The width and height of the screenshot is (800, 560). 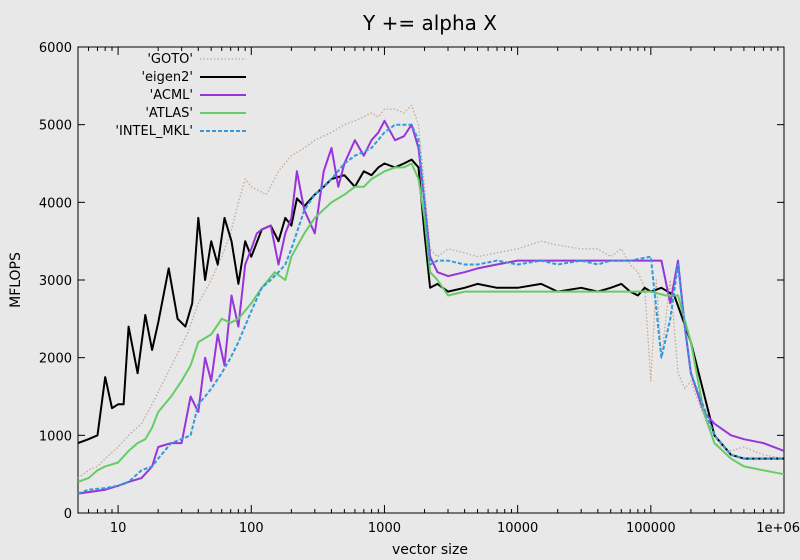 What do you see at coordinates (55, 281) in the screenshot?
I see `y-tick-label: 3000` at bounding box center [55, 281].